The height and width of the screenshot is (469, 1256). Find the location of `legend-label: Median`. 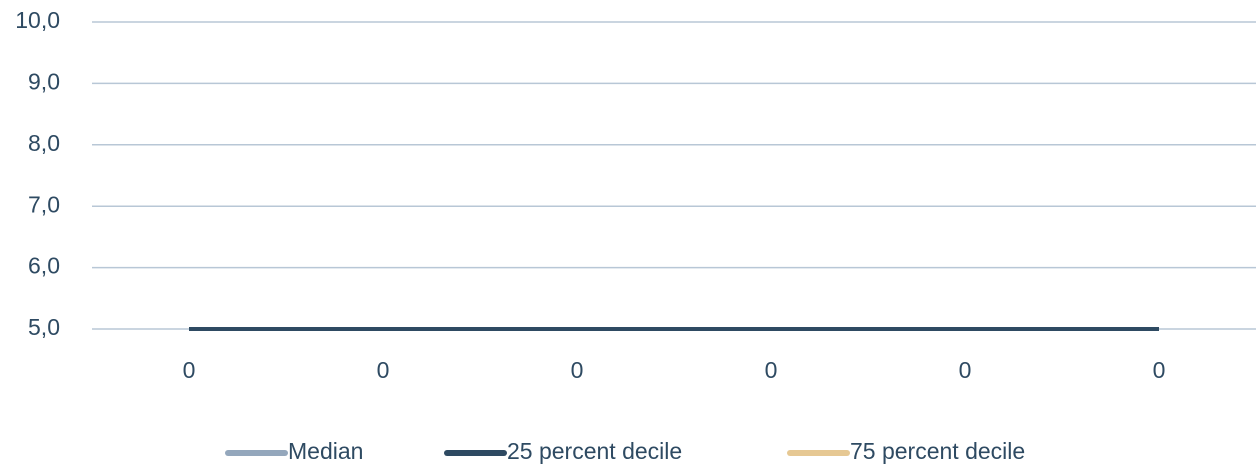

legend-label: Median is located at coordinates (325, 451).